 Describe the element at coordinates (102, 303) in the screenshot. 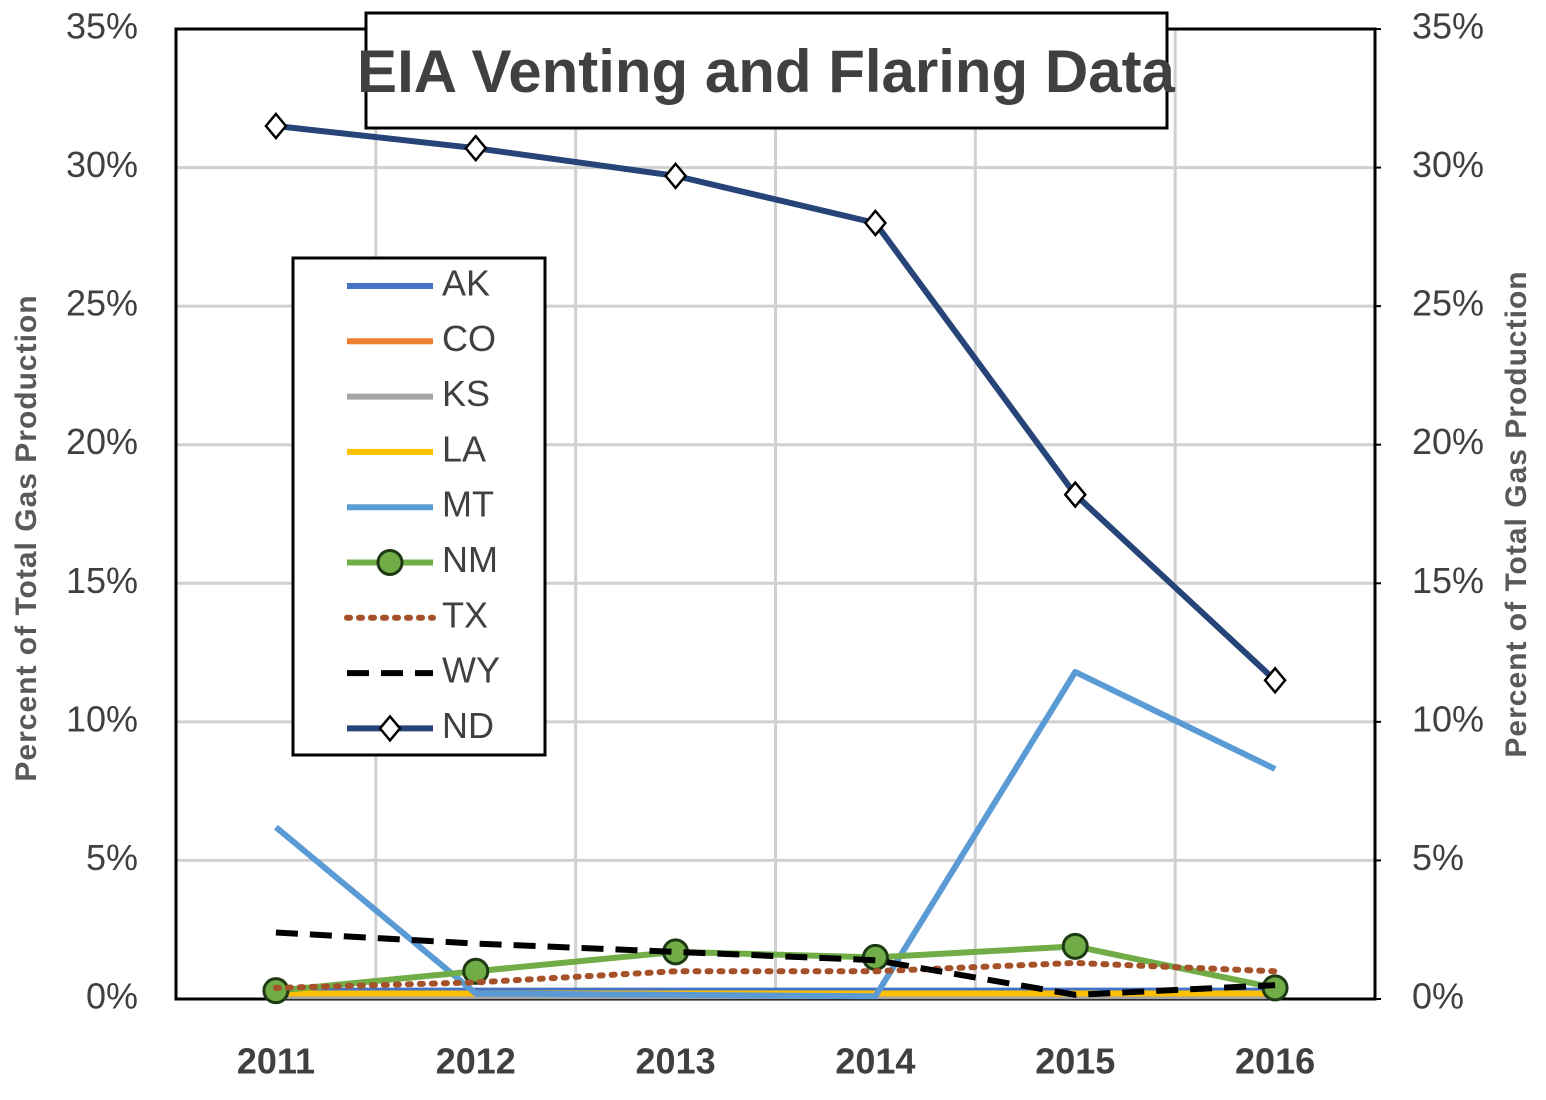

I see `y-tick-label: 25%` at that location.